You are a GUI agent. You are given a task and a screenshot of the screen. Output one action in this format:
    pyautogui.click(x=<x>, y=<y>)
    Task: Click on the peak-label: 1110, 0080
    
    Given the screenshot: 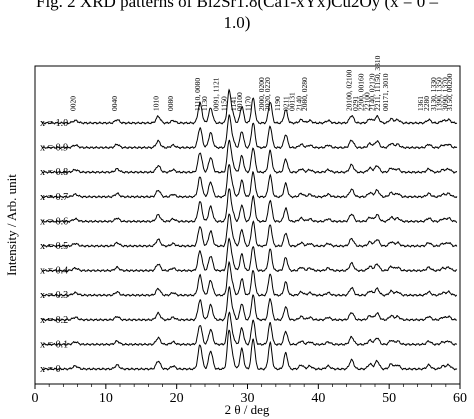 What is the action you would take?
    pyautogui.click(x=197, y=94)
    